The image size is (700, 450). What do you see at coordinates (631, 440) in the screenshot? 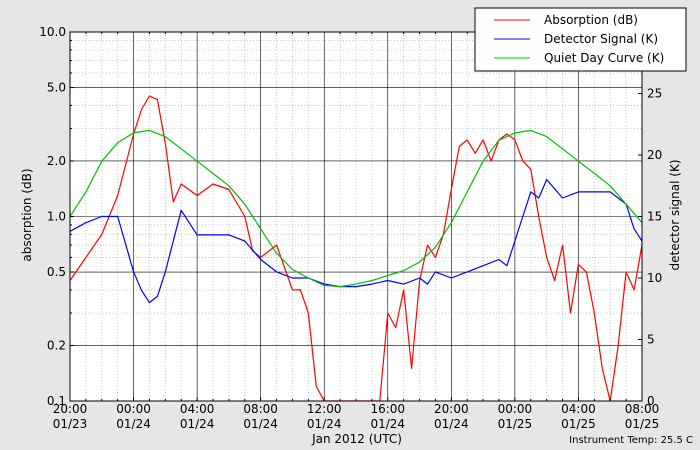
I see `instrument-temp-text: Instrument Temp: 25.5 C` at bounding box center [631, 440].